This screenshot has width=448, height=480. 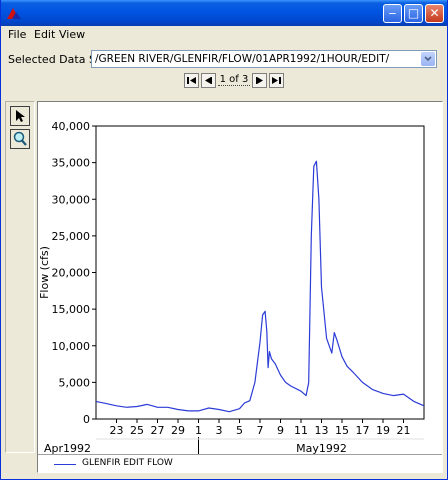 I want to click on app-logo-icon, so click(x=14, y=13).